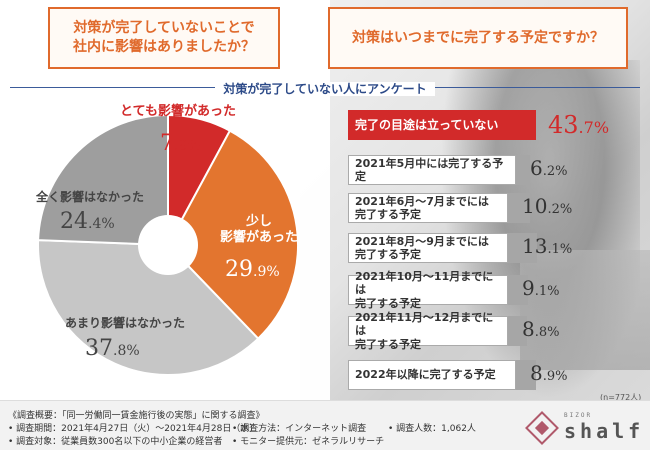 Image resolution: width=650 pixels, height=450 pixels. Describe the element at coordinates (535, 246) in the screenshot. I see `bar-value-int: 13` at that location.